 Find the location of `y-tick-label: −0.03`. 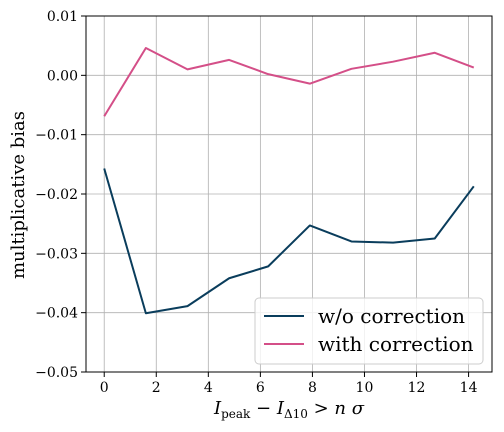

y-tick-label: −0.03 is located at coordinates (56, 254).